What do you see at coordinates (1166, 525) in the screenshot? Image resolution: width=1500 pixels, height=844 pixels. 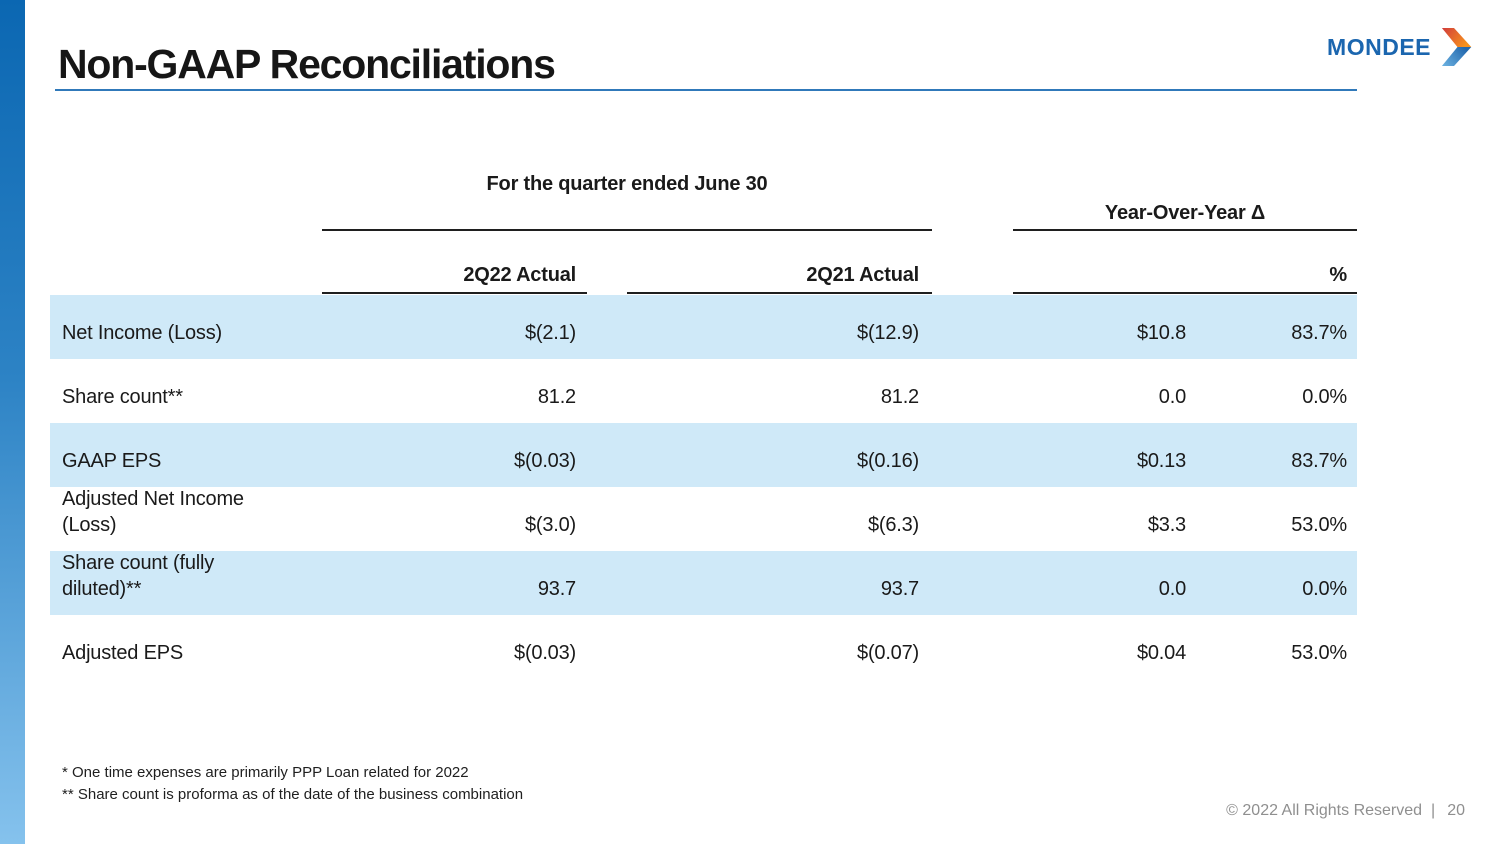 I see `value-delta: $3.3` at bounding box center [1166, 525].